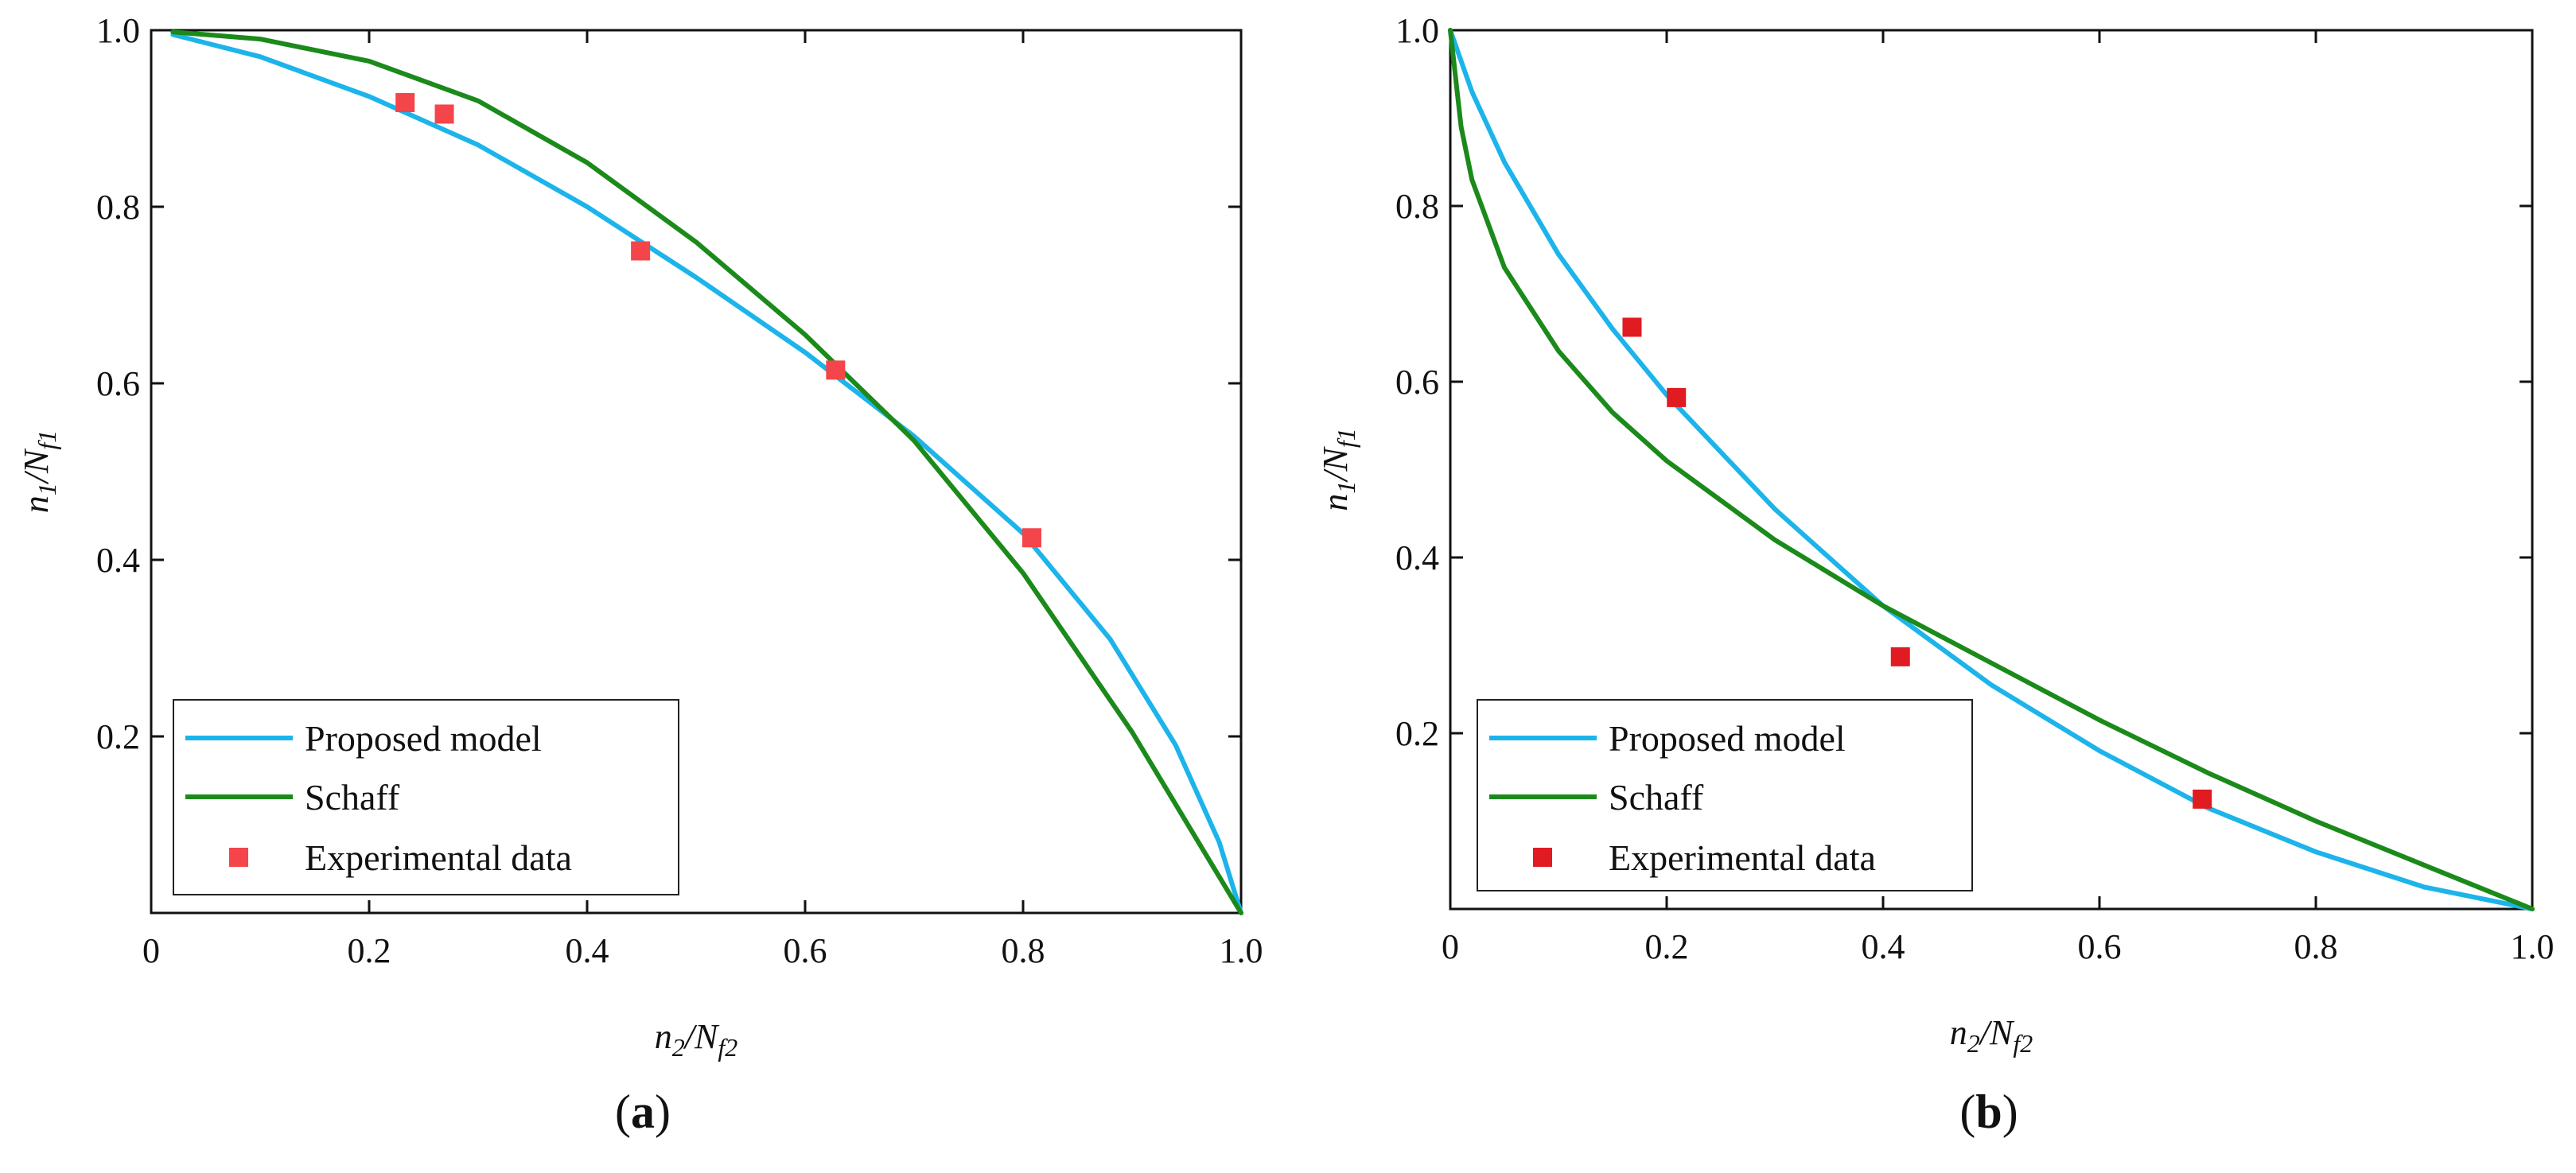  Describe the element at coordinates (1989, 1112) in the screenshot. I see `panel-caption: (b)` at that location.